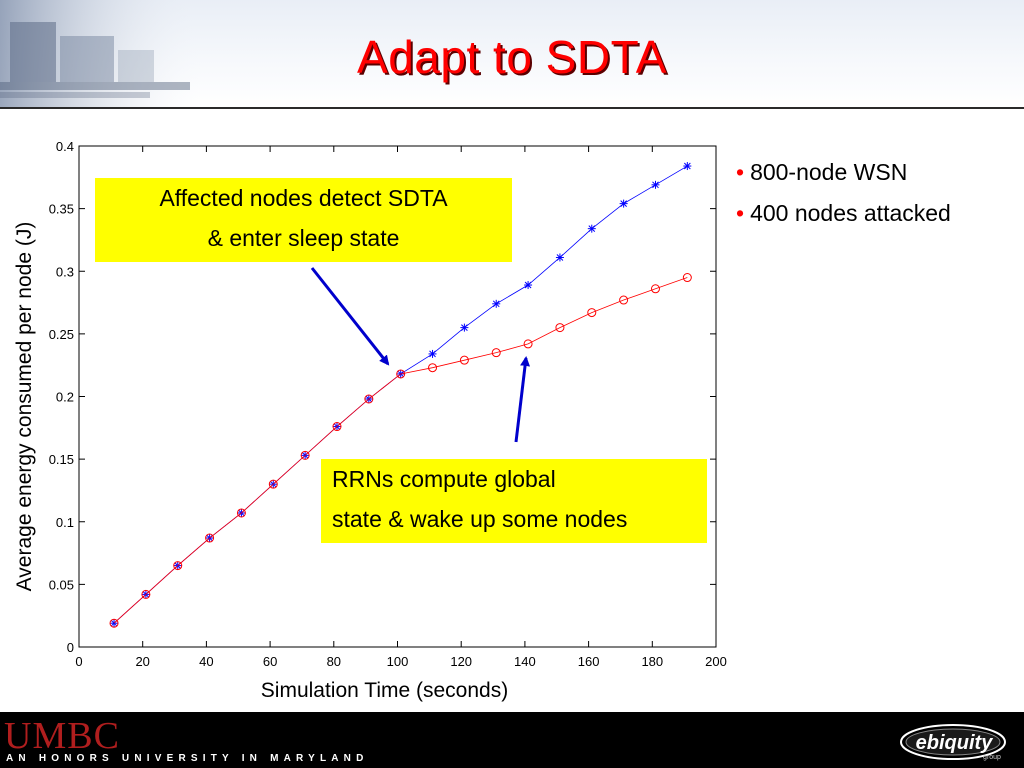 The height and width of the screenshot is (768, 1024). Describe the element at coordinates (187, 758) in the screenshot. I see `umbc-tagline: AN HONORS UNIVERSITY IN MARYLAND` at that location.